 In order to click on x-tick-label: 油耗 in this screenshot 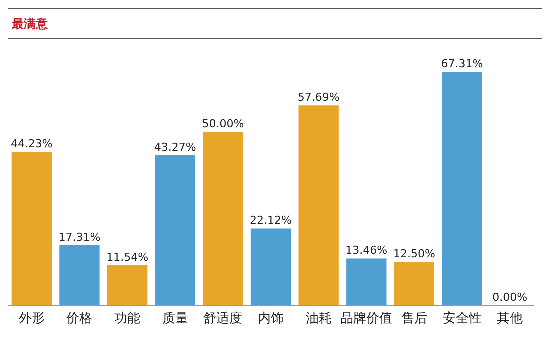, I will do `click(319, 319)`.